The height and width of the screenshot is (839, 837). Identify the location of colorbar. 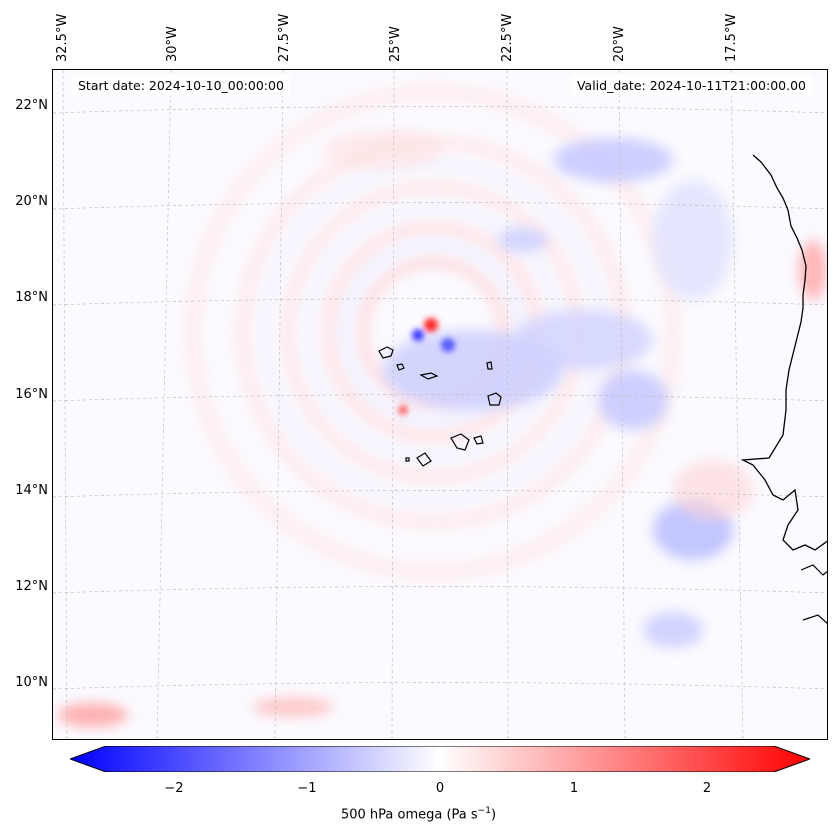
(440, 759).